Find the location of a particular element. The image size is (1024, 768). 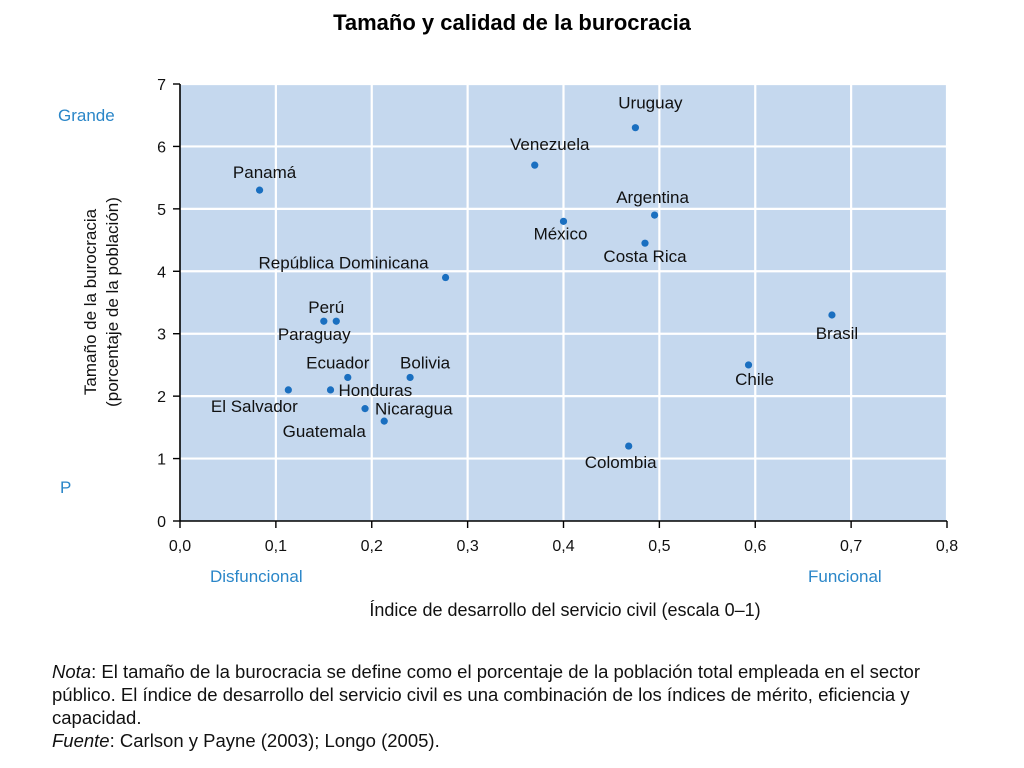

point-label-uruguay: Uruguay is located at coordinates (650, 103).